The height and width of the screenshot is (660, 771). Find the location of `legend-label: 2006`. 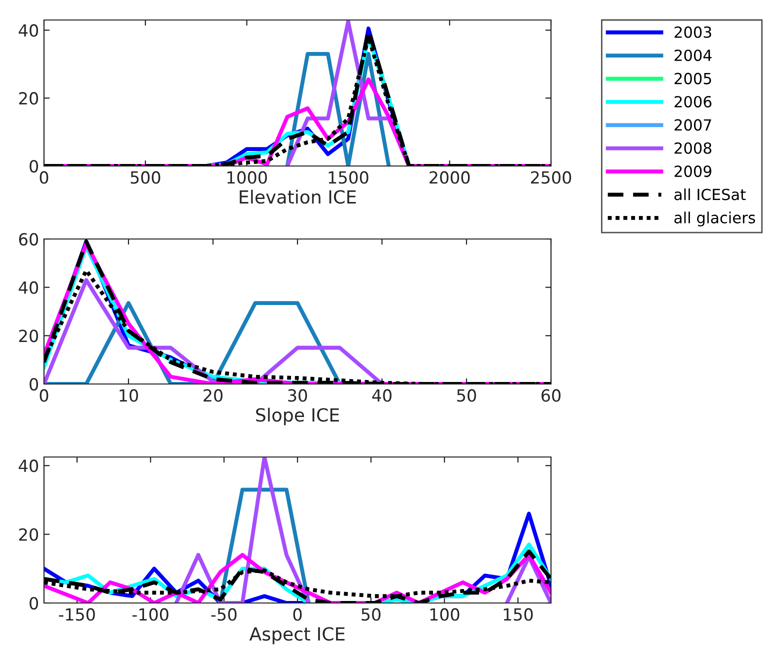

legend-label: 2006 is located at coordinates (693, 102).